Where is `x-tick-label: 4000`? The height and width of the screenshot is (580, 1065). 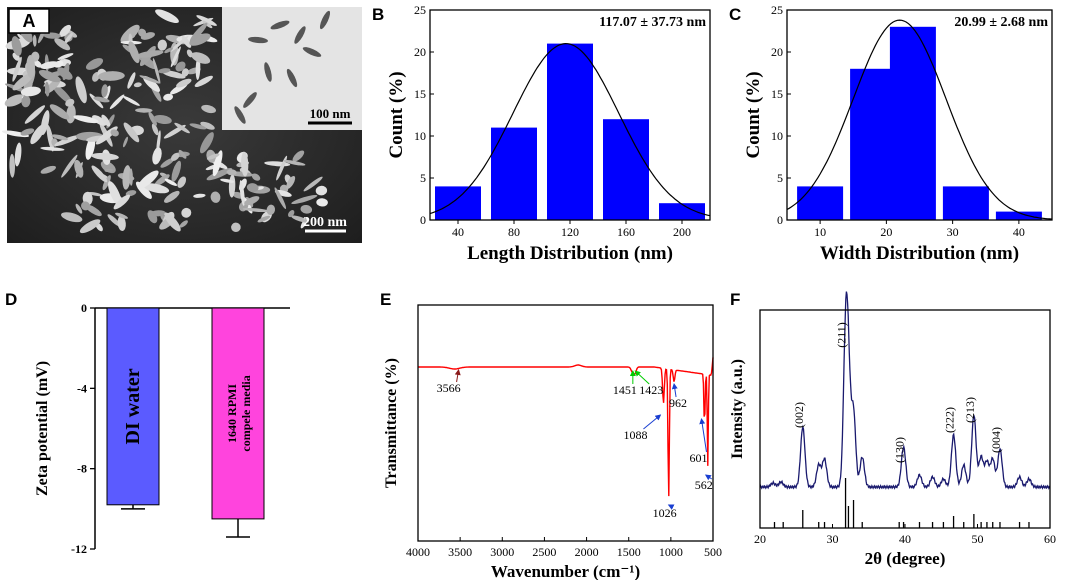 x-tick-label: 4000 is located at coordinates (418, 552).